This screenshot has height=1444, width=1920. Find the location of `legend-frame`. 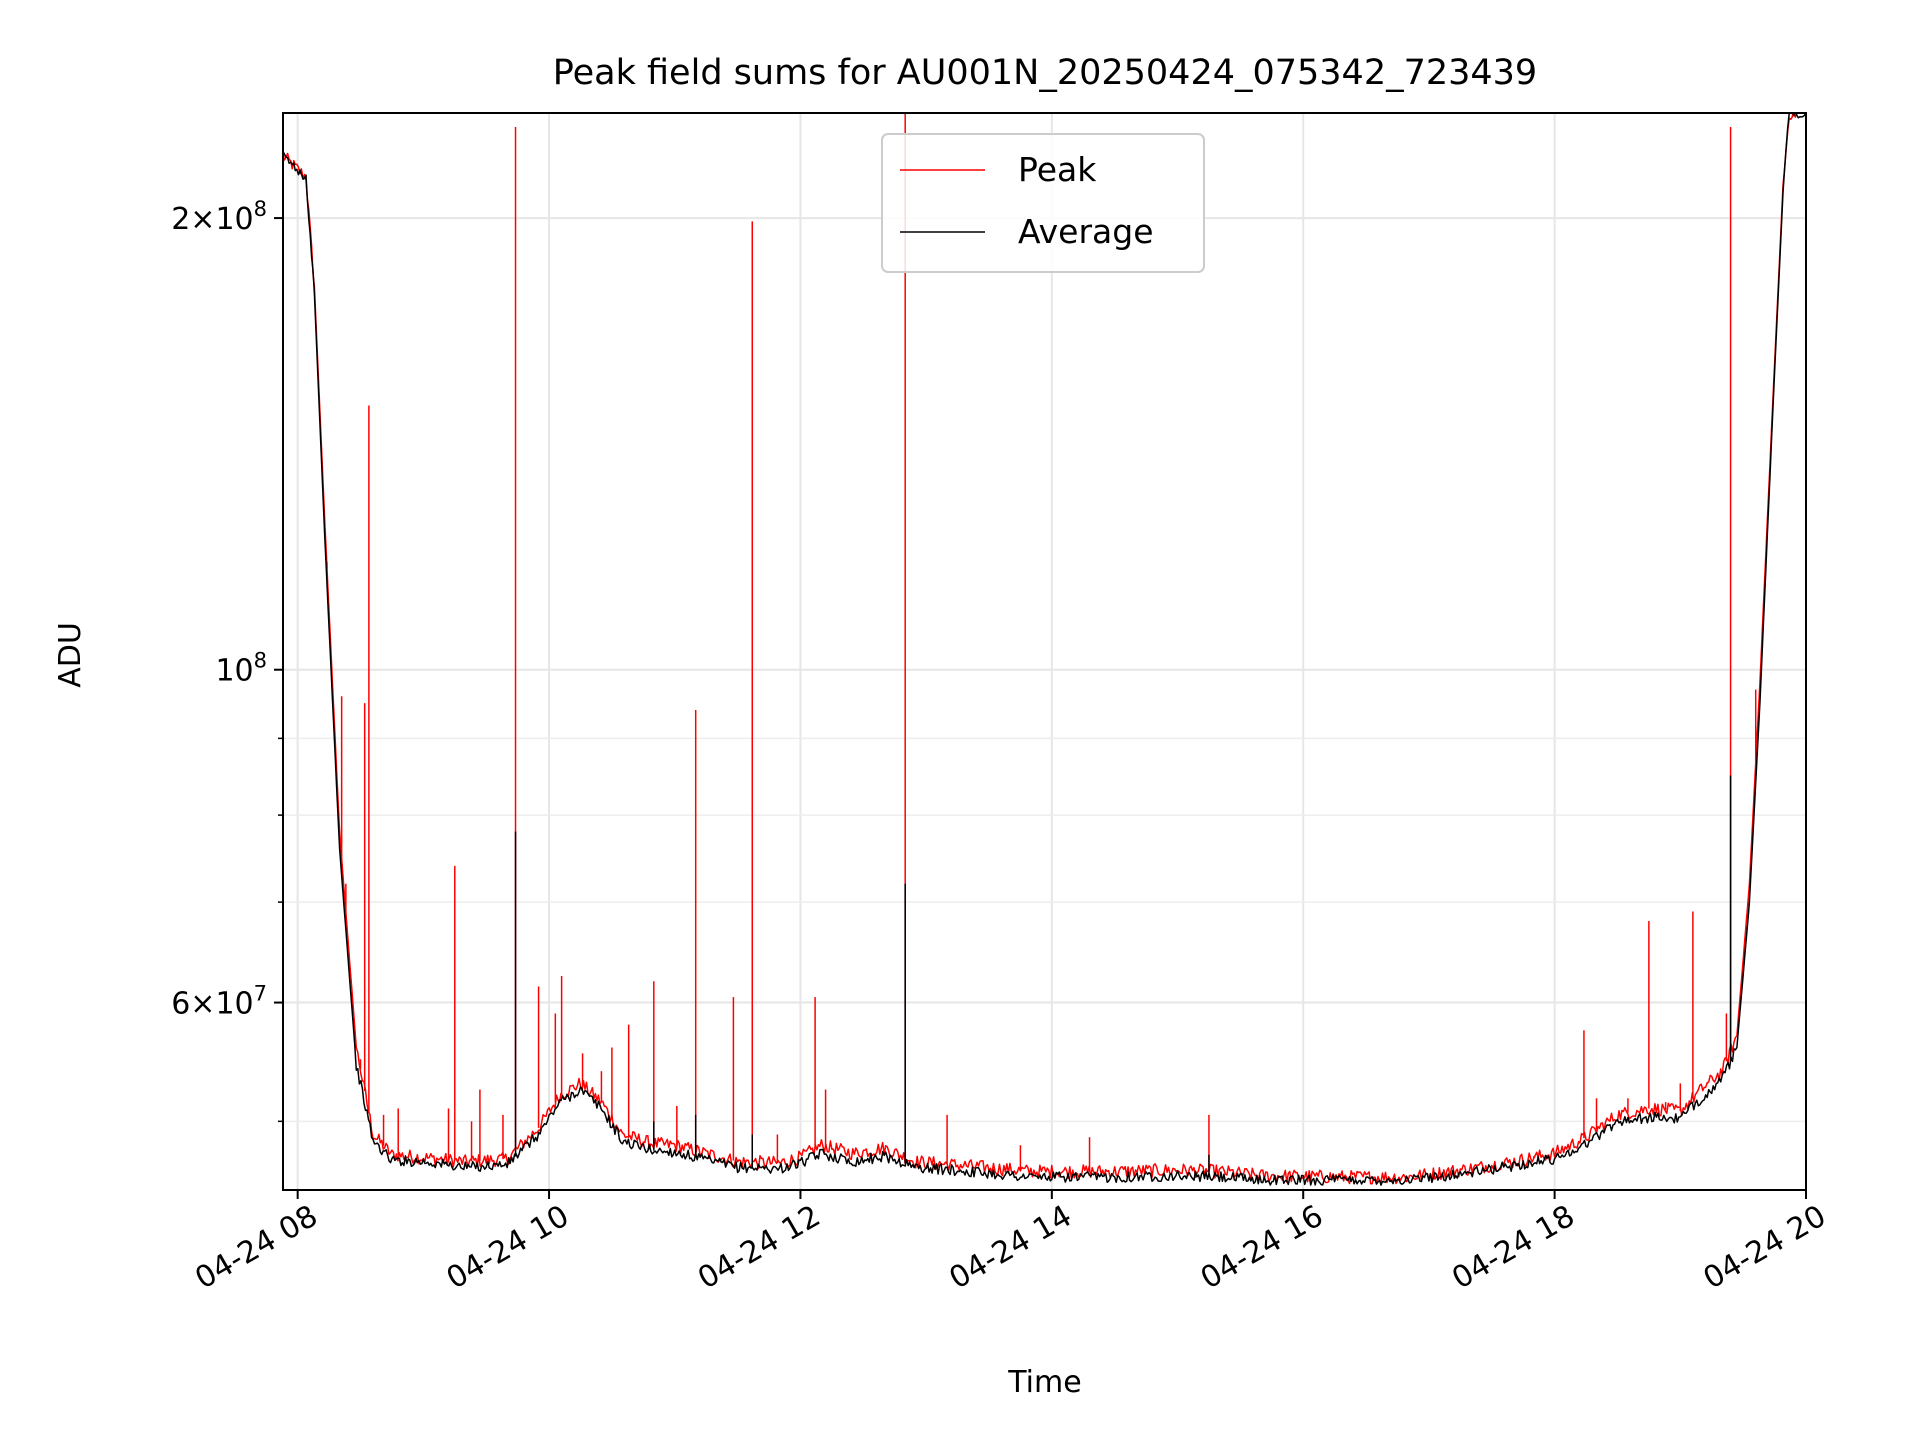

legend-frame is located at coordinates (1043, 203).